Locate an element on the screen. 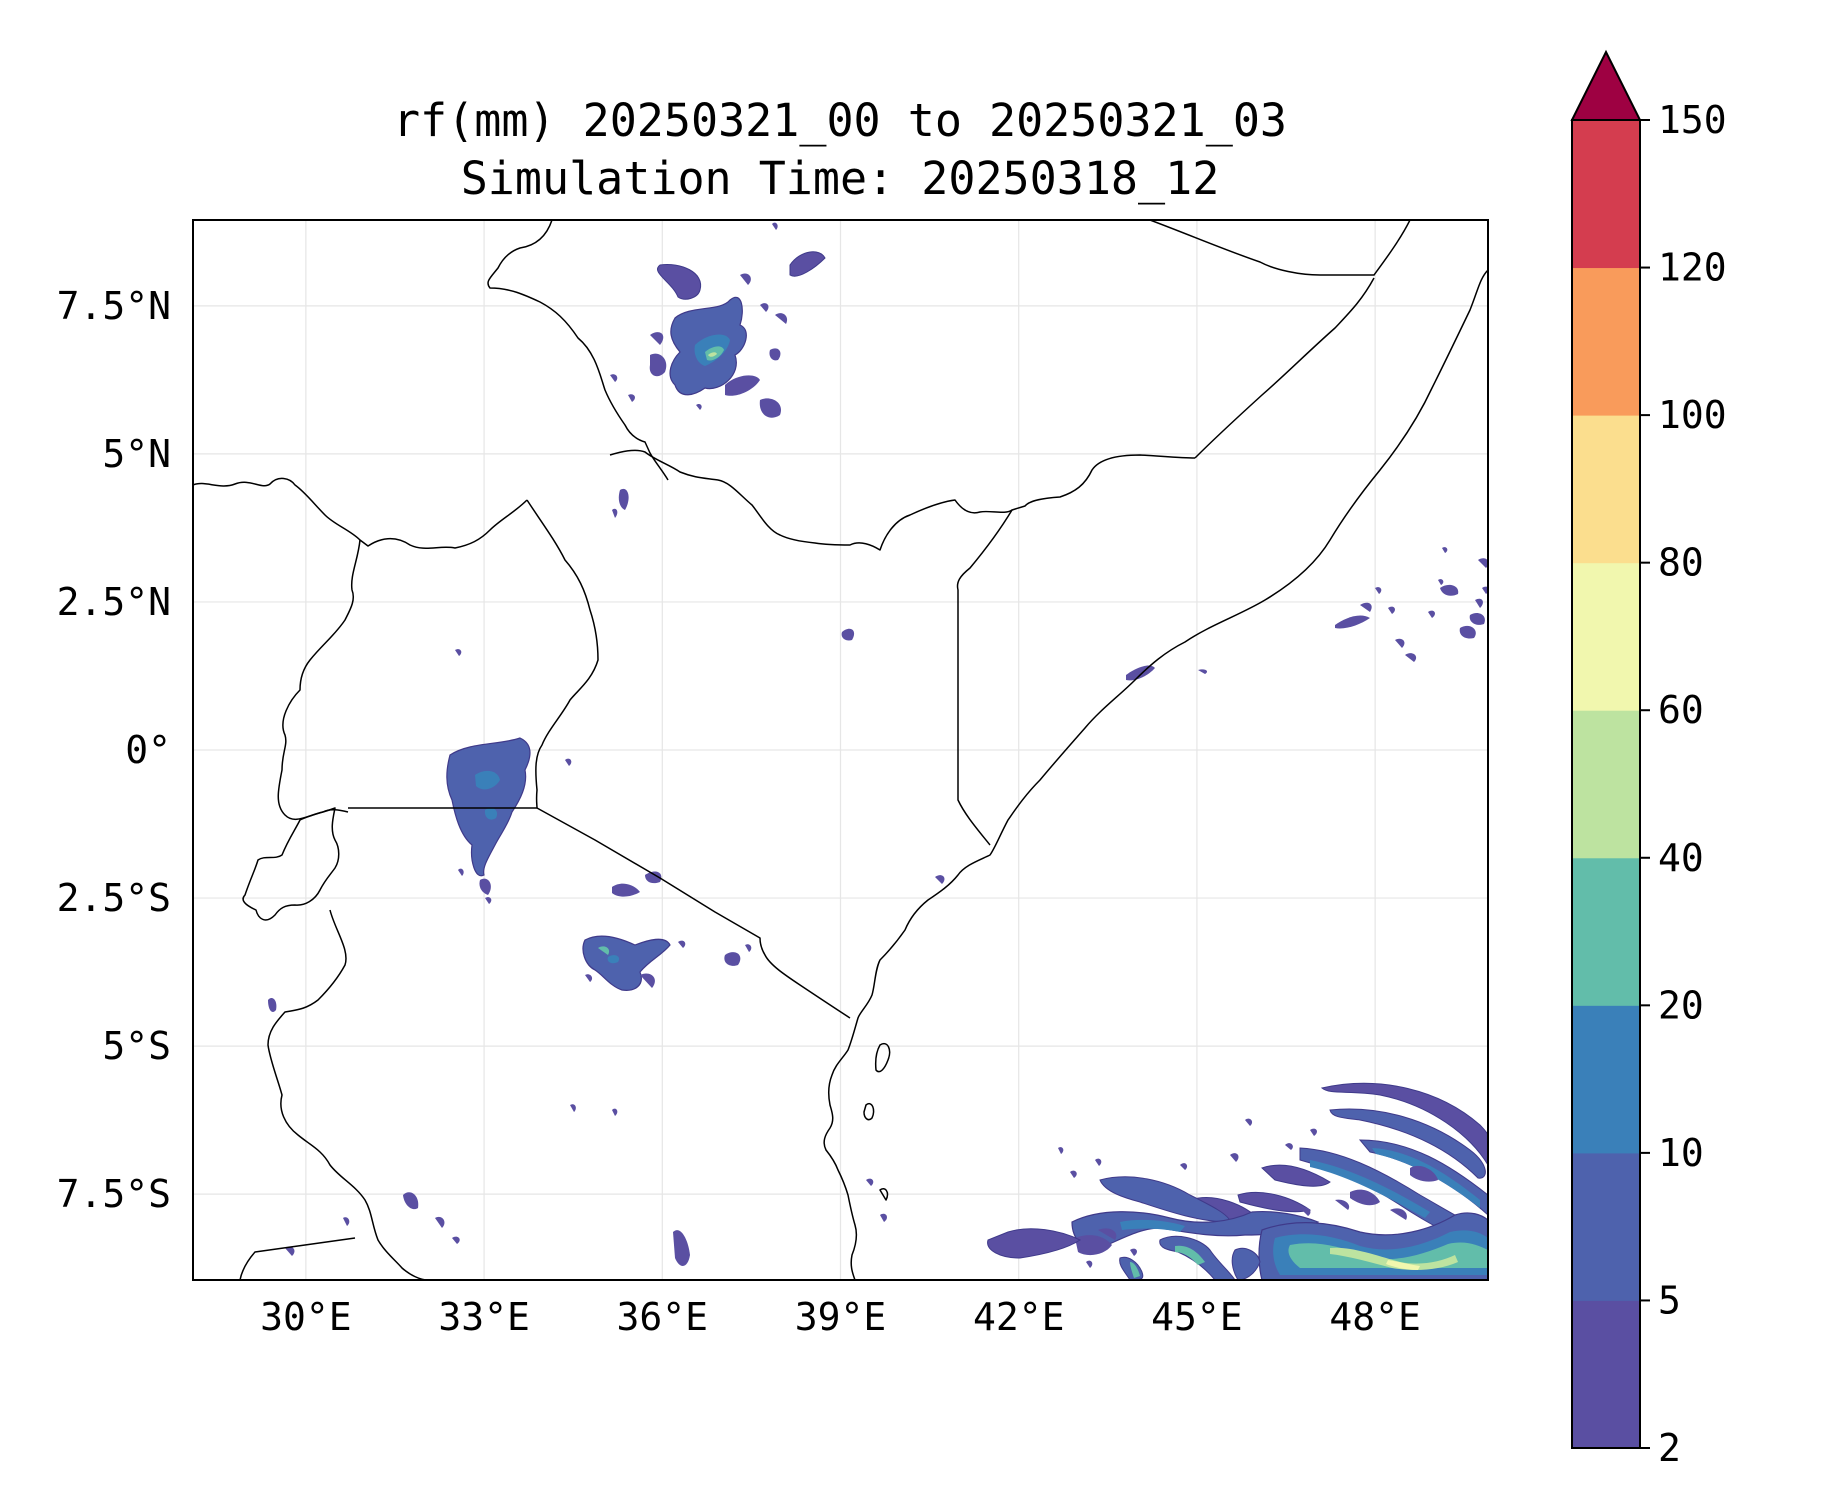 The height and width of the screenshot is (1500, 1833). x-tick-label: 33°E is located at coordinates (484, 1317).